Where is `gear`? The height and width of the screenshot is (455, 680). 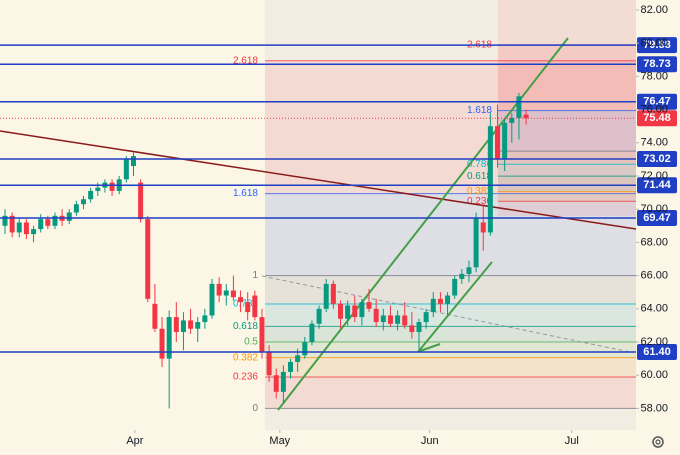
gear is located at coordinates (658, 442).